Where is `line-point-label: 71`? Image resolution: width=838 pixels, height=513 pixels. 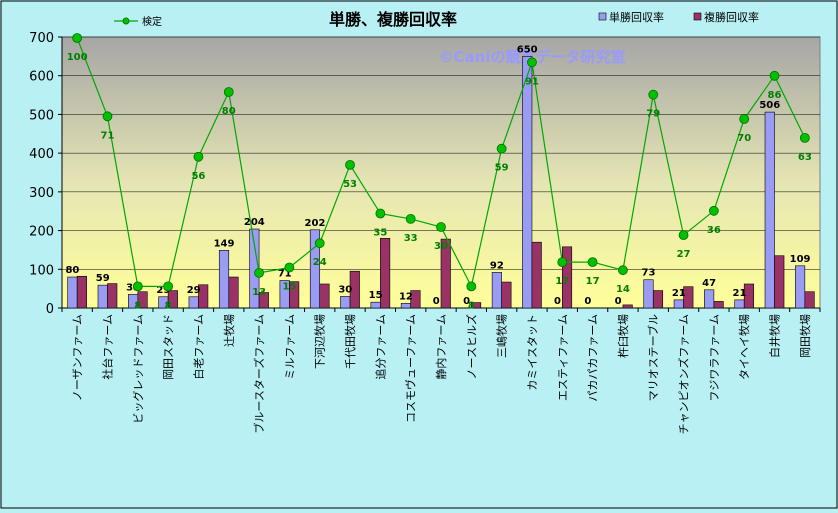
line-point-label: 71 is located at coordinates (108, 135).